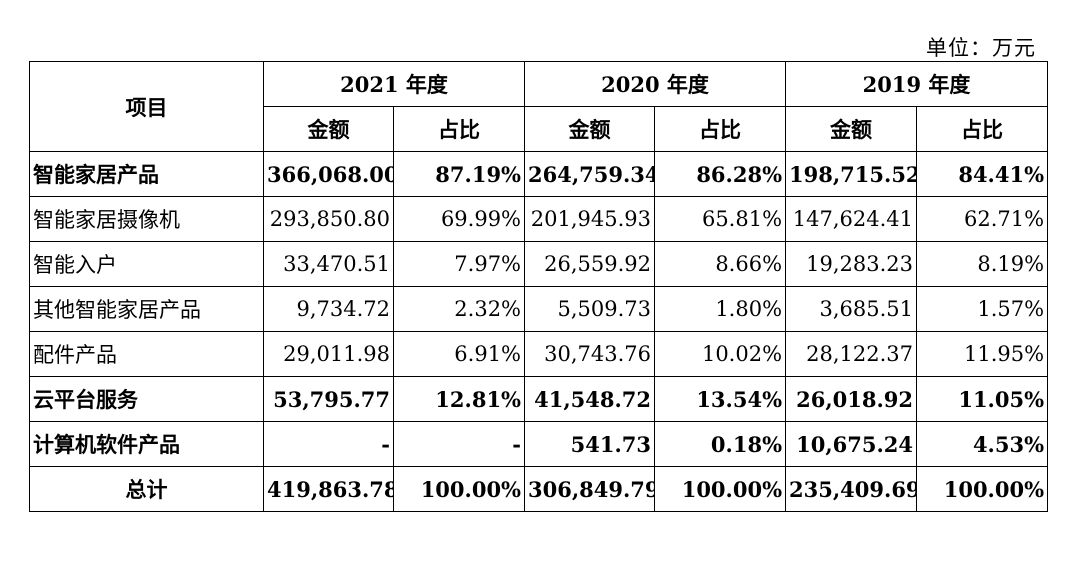 This screenshot has height=567, width=1080. What do you see at coordinates (851, 309) in the screenshot?
I see `amount-cell: 3,685.51` at bounding box center [851, 309].